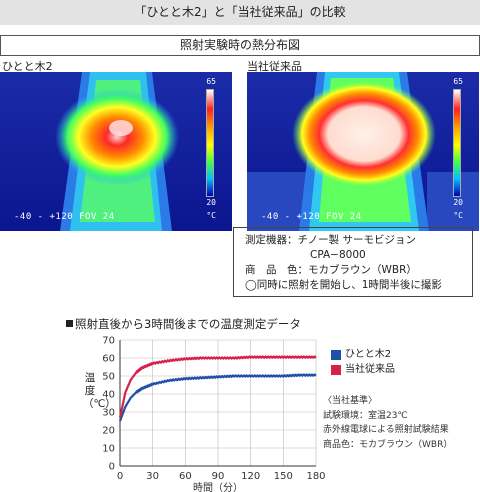  Describe the element at coordinates (250, 476) in the screenshot. I see `x-tick-label: 120` at that location.